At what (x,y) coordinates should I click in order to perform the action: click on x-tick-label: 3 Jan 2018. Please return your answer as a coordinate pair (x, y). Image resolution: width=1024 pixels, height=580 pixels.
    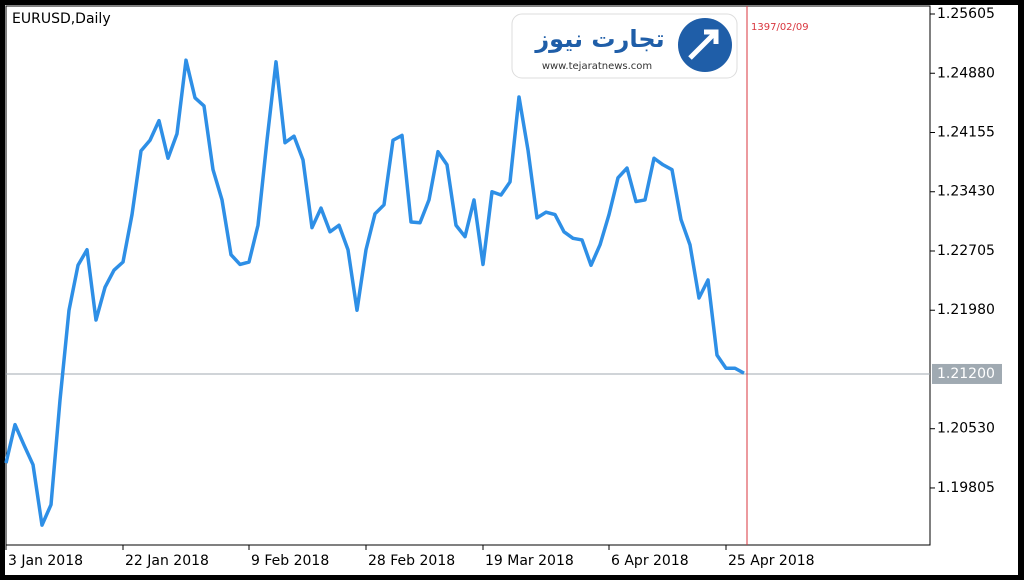
    Looking at the image, I should click on (45, 561).